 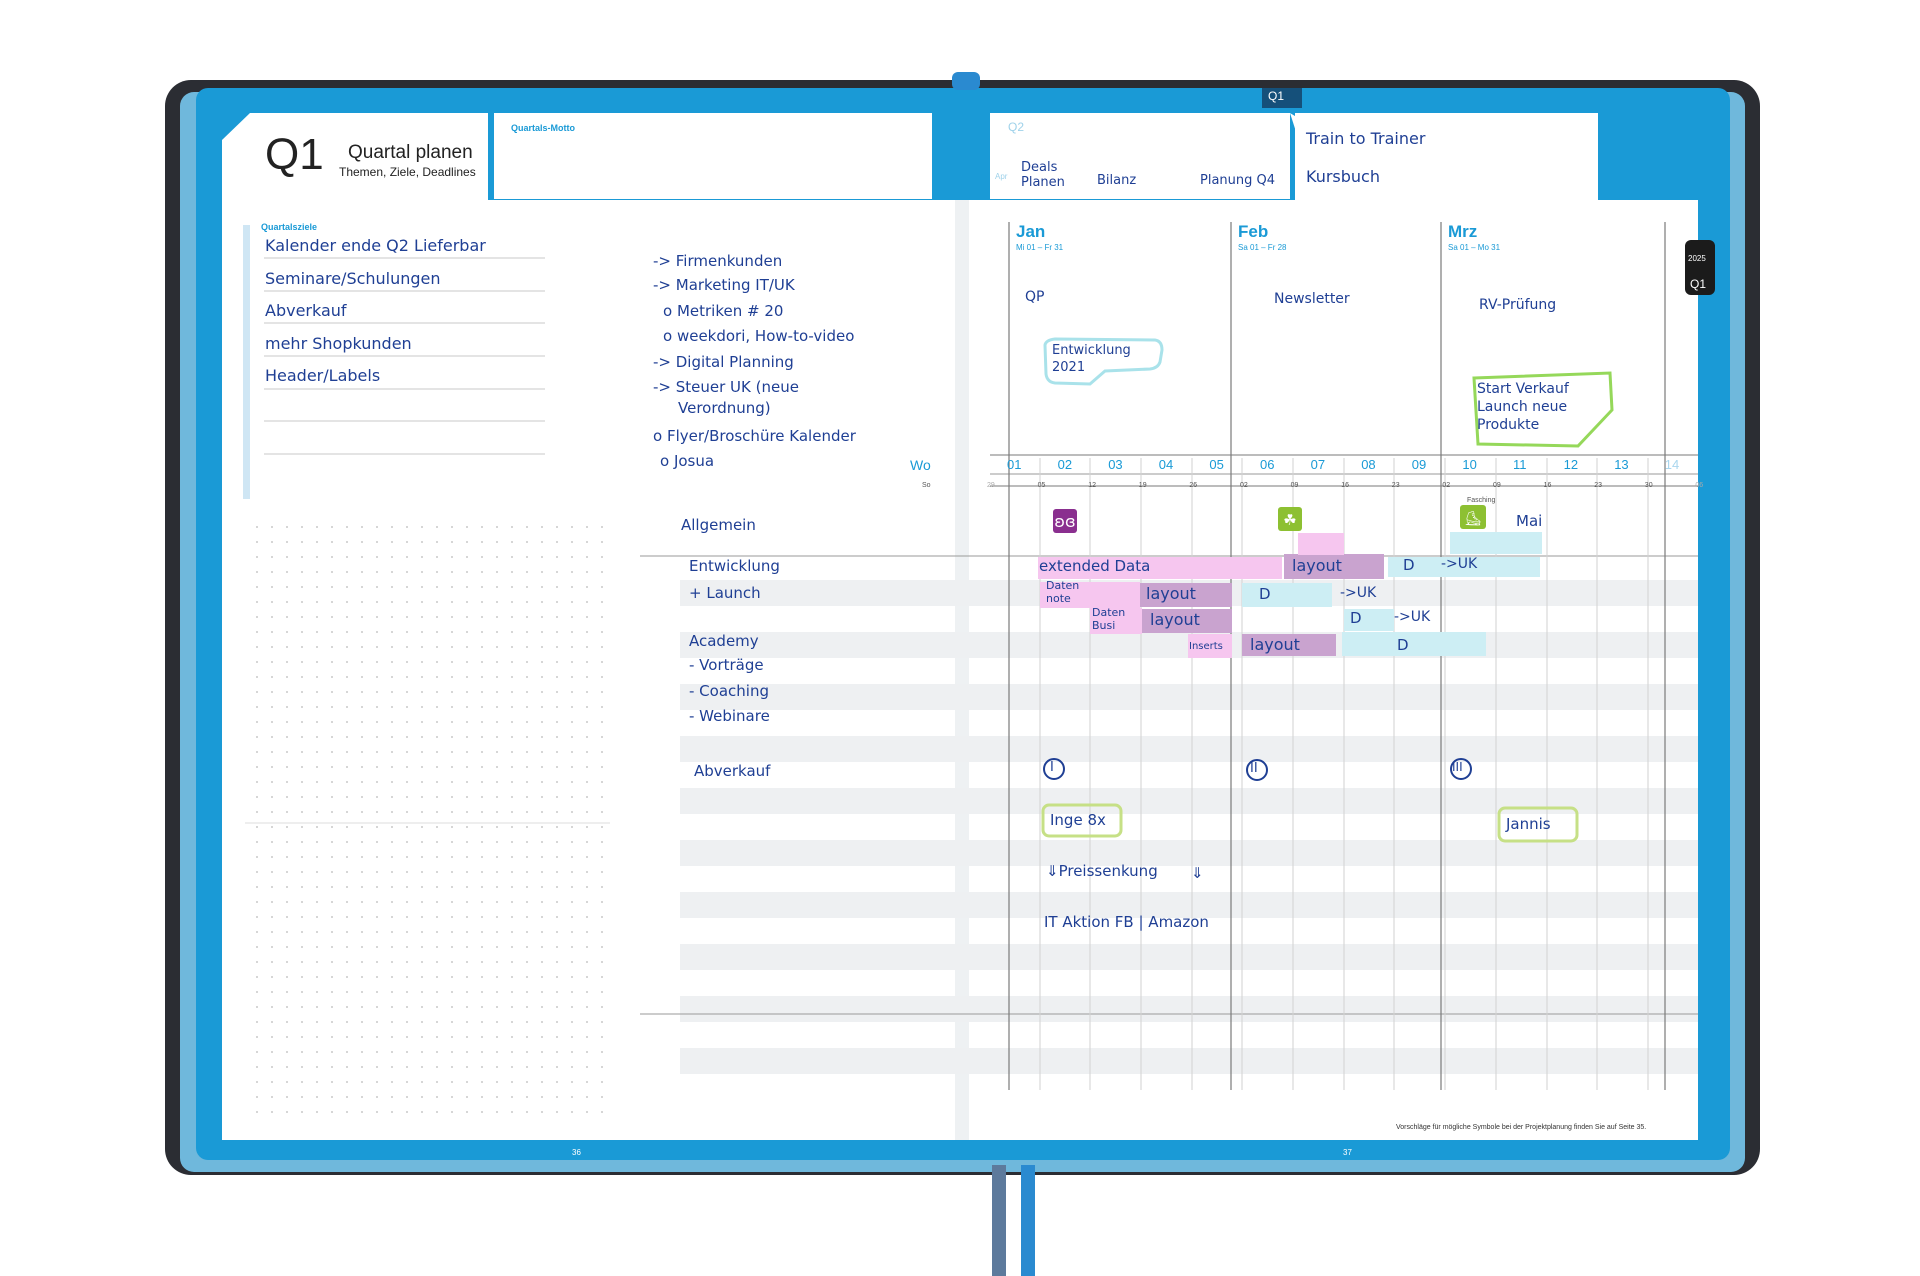 What do you see at coordinates (410, 152) in the screenshot?
I see `page-title: Quartal planen` at bounding box center [410, 152].